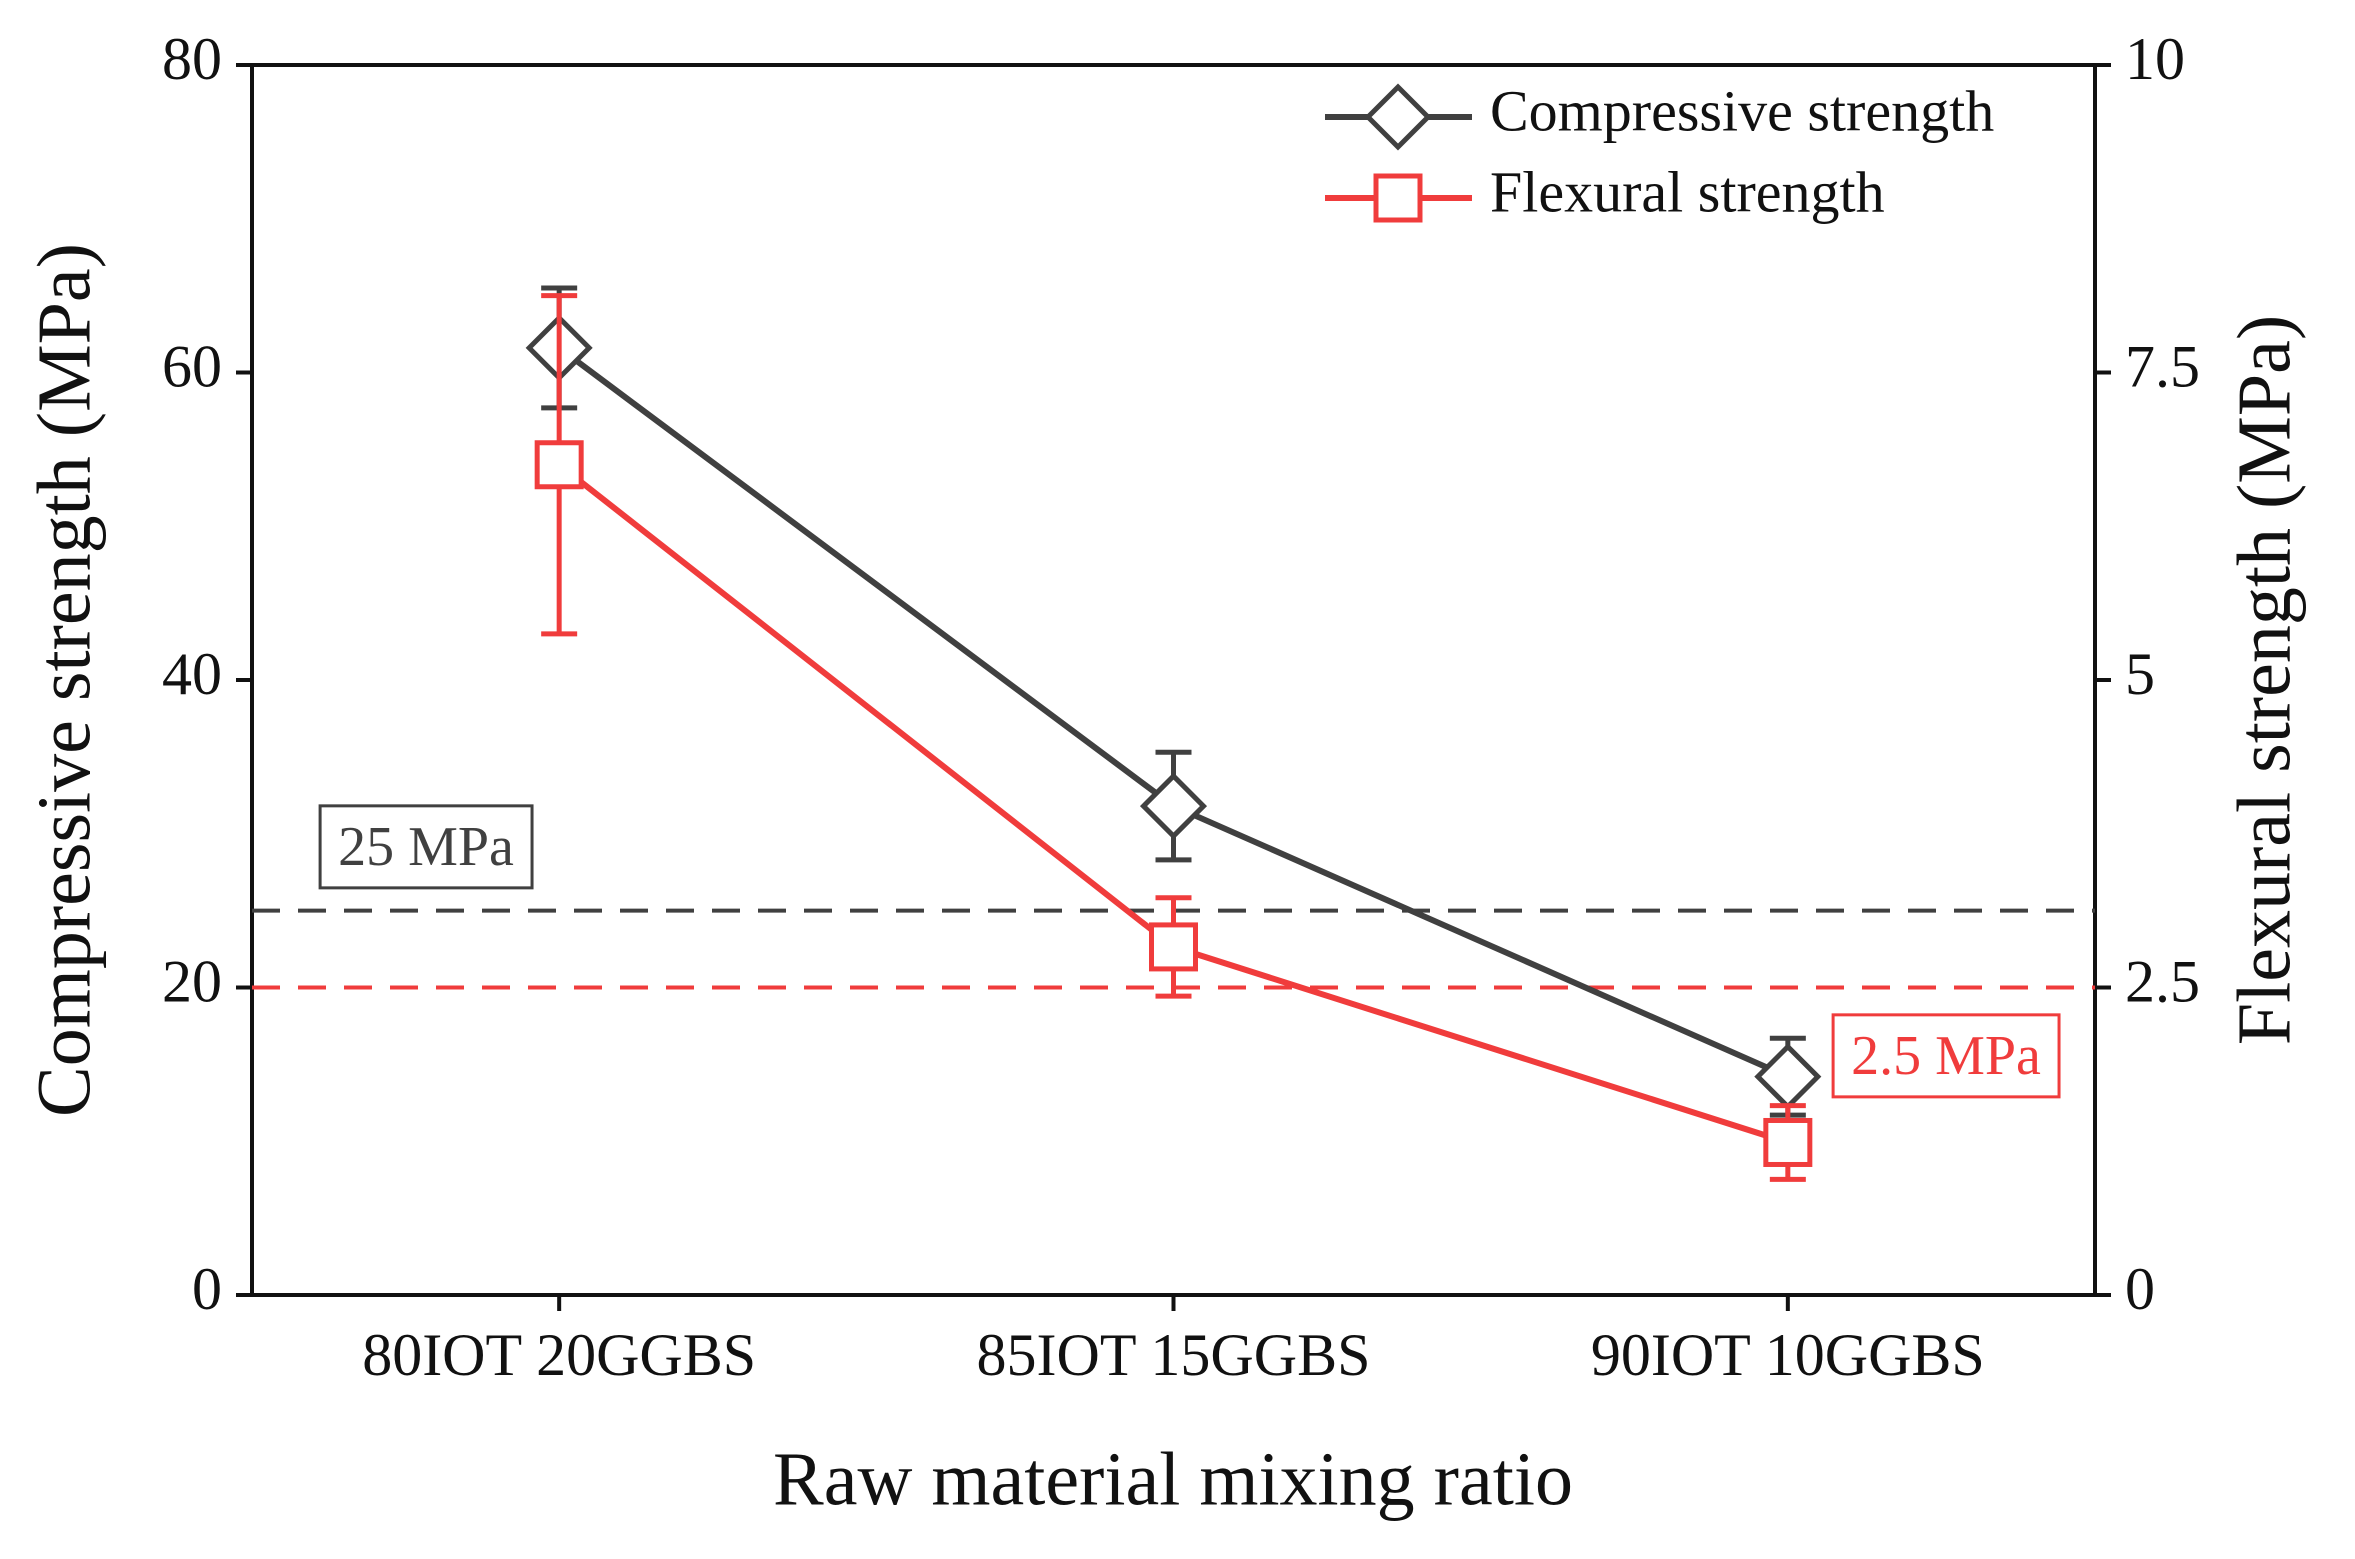  What do you see at coordinates (2155, 59) in the screenshot?
I see `y2-tick-label: 10` at bounding box center [2155, 59].